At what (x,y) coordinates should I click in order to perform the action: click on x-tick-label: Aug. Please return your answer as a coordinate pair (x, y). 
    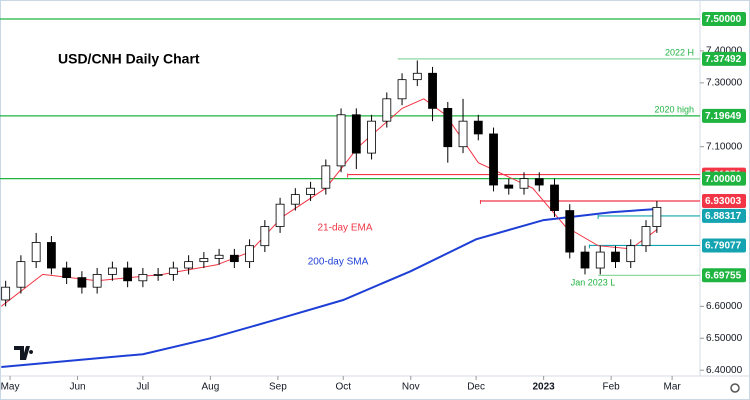
    Looking at the image, I should click on (210, 387).